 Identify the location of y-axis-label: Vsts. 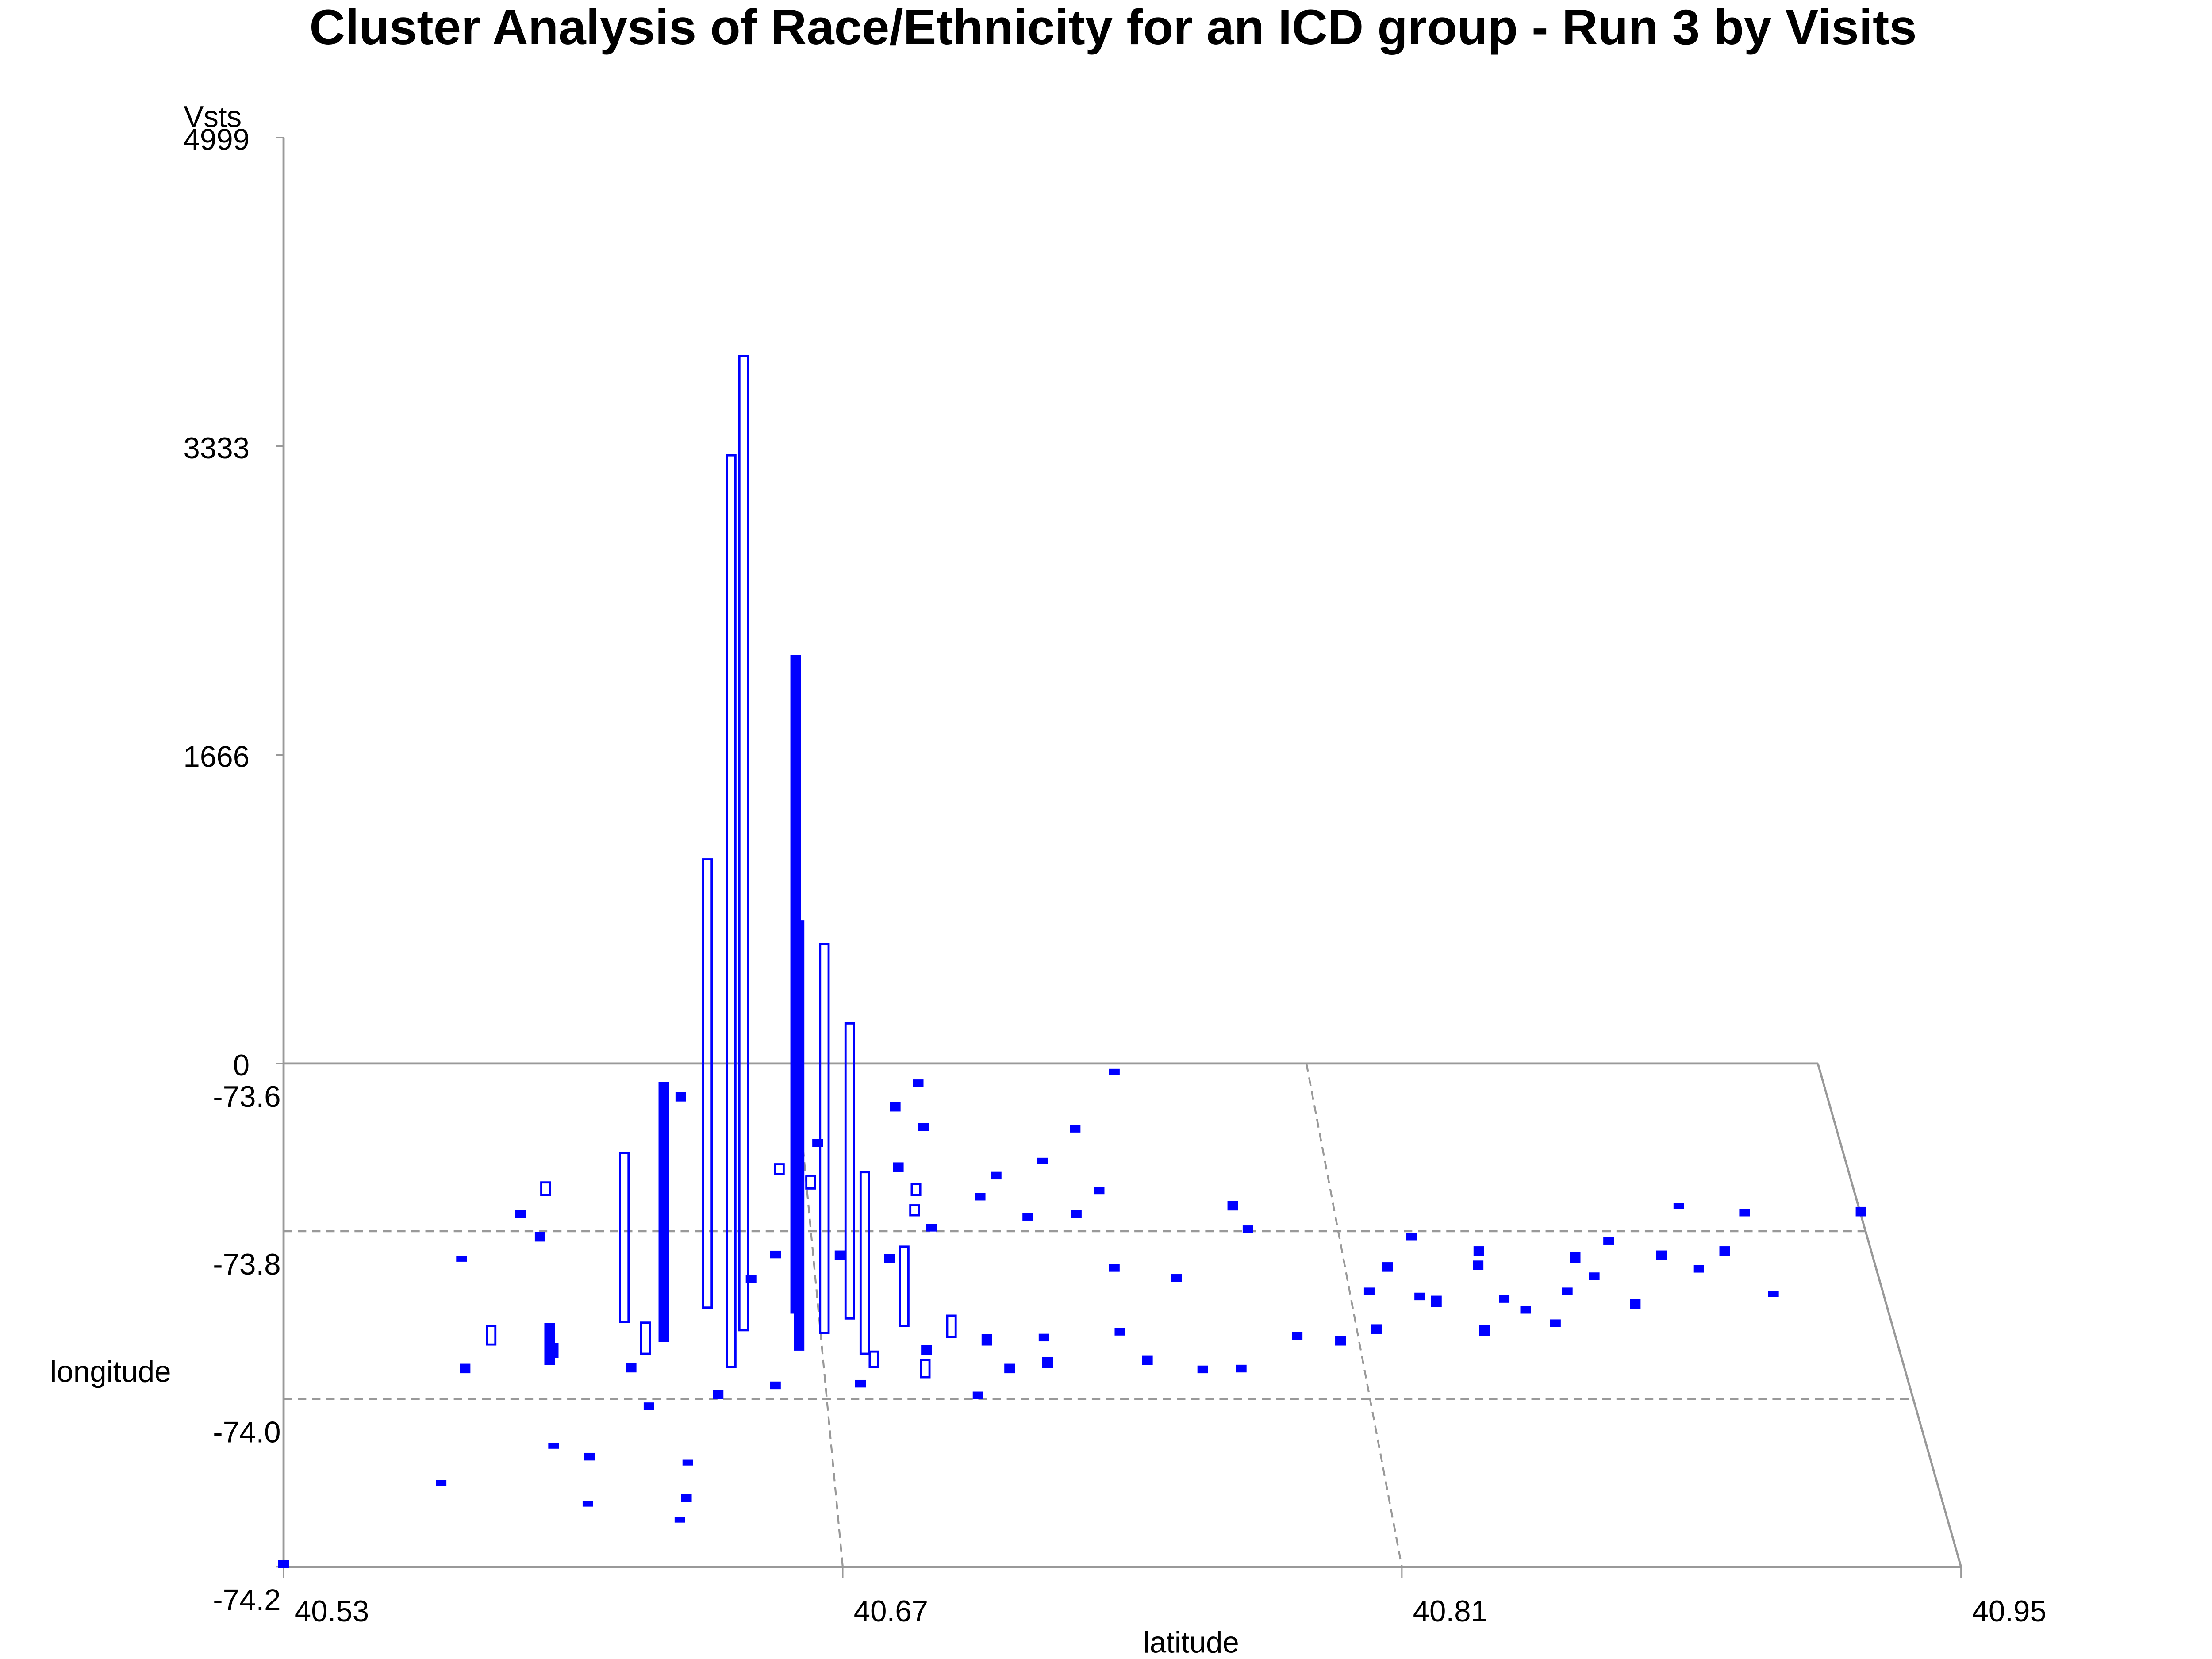
(213, 117).